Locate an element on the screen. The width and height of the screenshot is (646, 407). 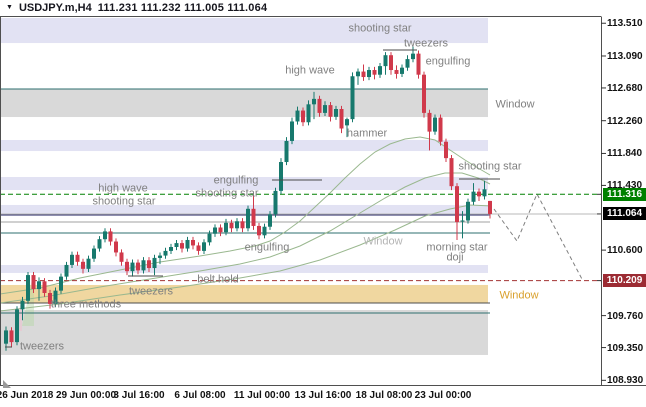
price-tick-label: 110.600 is located at coordinates (625, 251).